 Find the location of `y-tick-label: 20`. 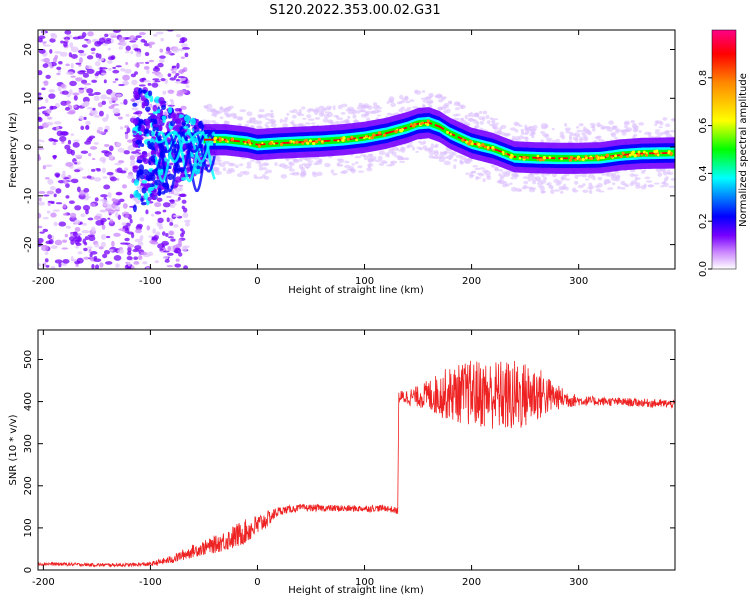

y-tick-label: 20 is located at coordinates (28, 49).